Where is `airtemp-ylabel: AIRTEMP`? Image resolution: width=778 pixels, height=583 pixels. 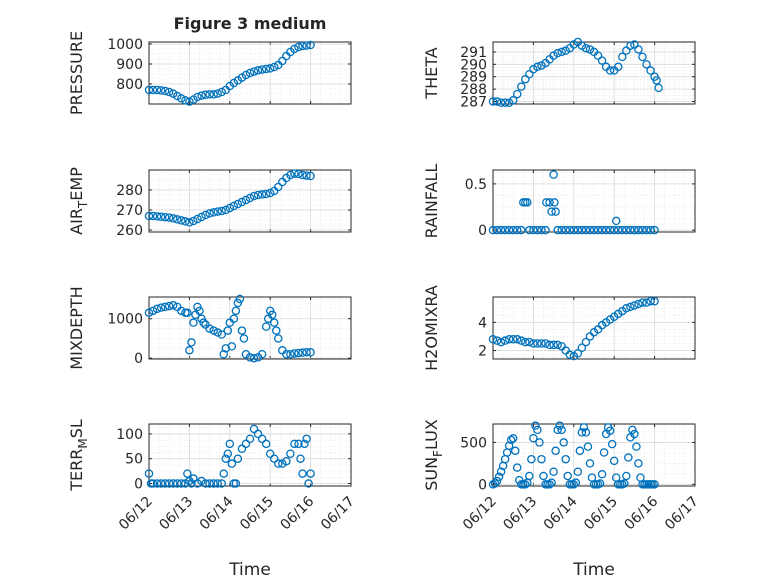 airtemp-ylabel: AIRTEMP is located at coordinates (78, 201).